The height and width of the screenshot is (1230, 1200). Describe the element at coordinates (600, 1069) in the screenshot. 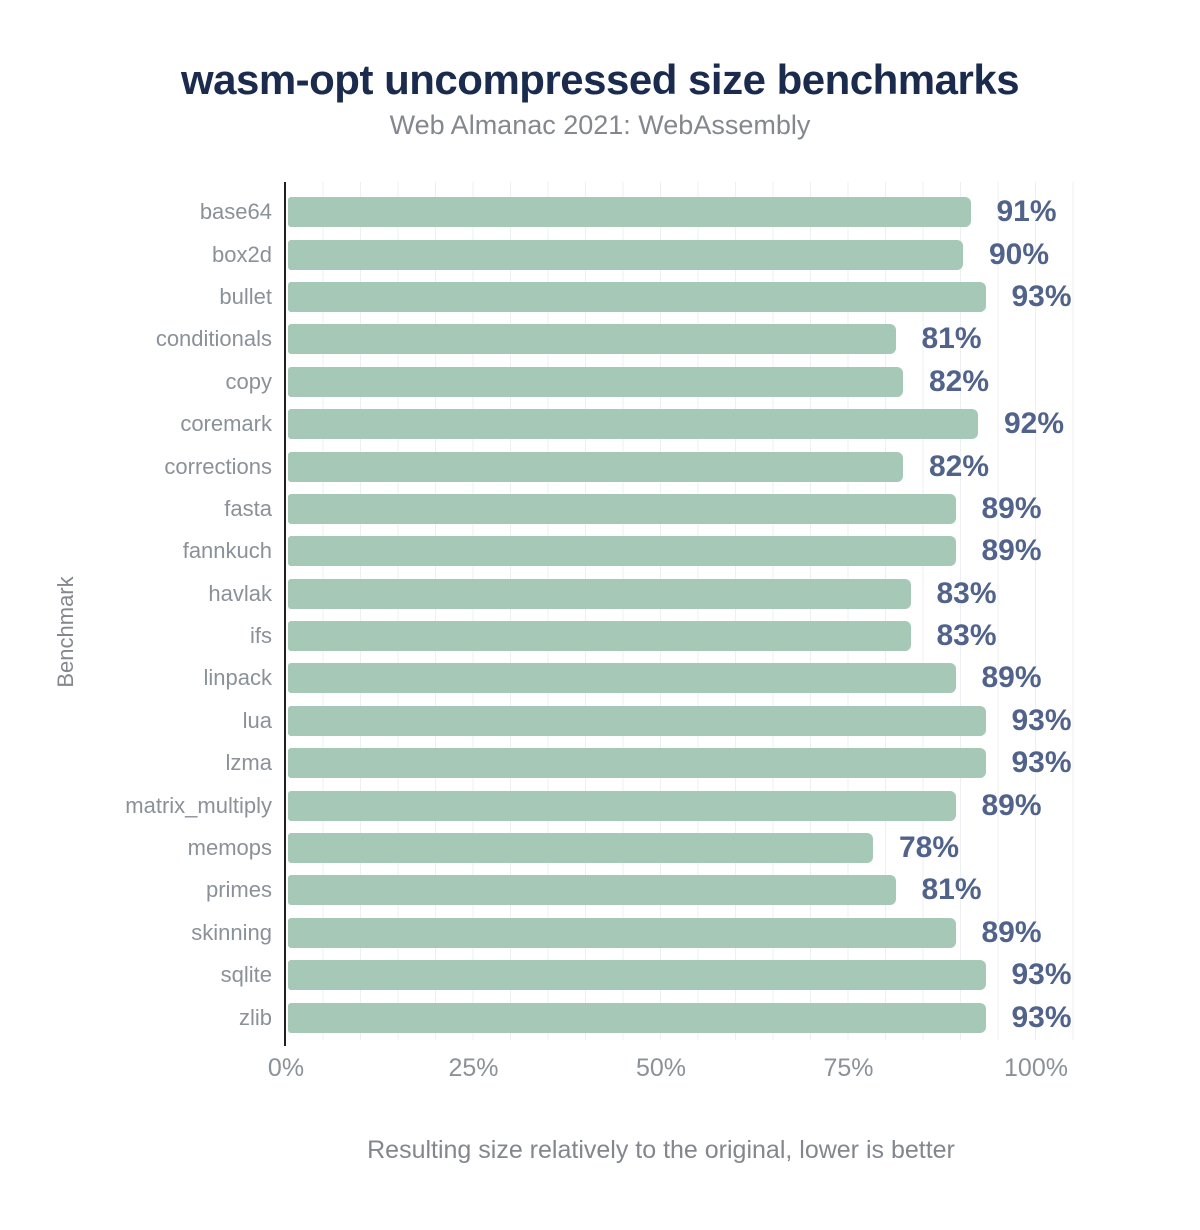

I see `x-axis-ticks: 0% 25% 50% 75% 100%` at that location.